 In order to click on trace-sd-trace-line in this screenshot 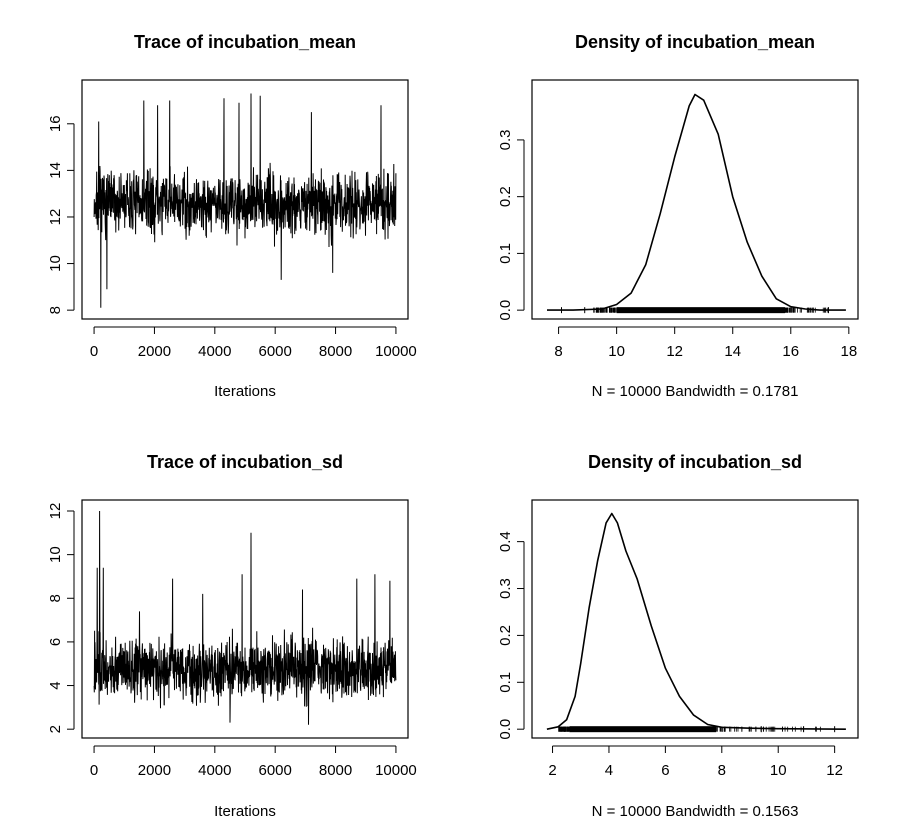, I will do `click(245, 617)`.